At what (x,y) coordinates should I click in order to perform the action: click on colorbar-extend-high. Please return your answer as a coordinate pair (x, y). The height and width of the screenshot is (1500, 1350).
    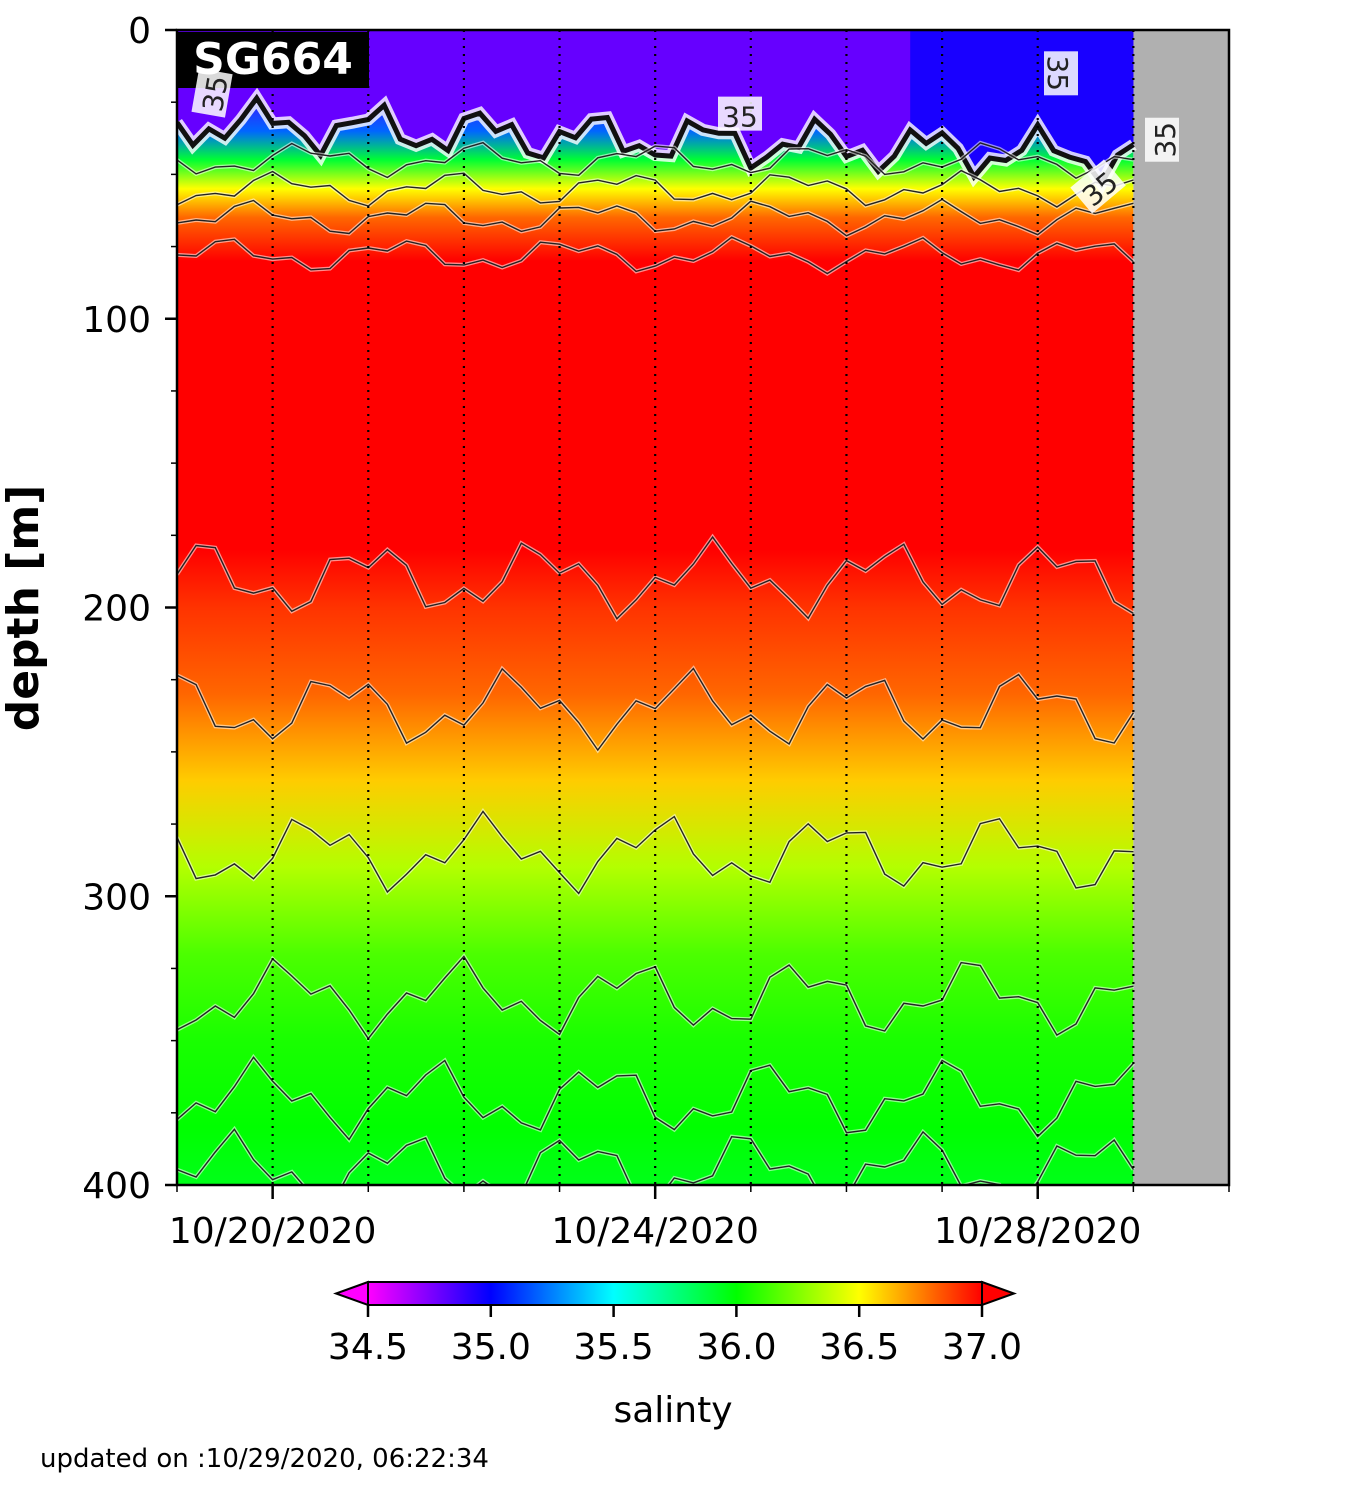
    Looking at the image, I should click on (999, 1293).